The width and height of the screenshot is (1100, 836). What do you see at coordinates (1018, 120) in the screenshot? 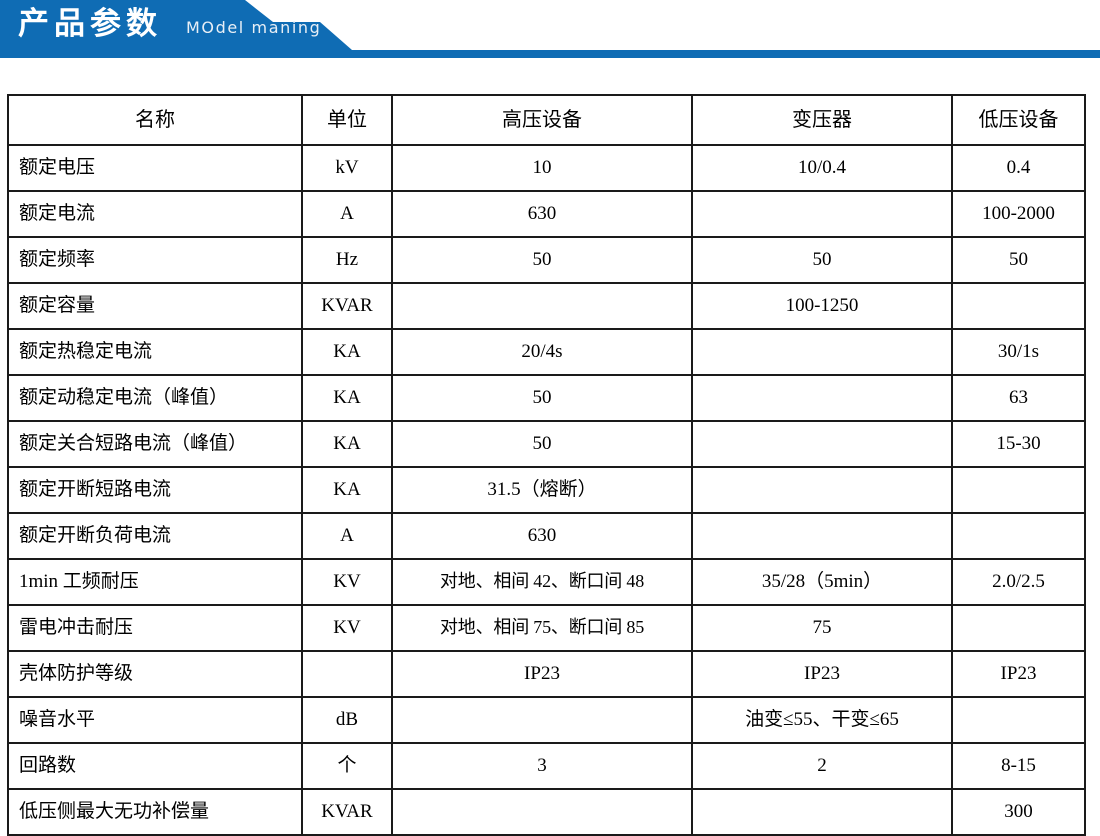
I see `column-header-lv: 低压设备` at bounding box center [1018, 120].